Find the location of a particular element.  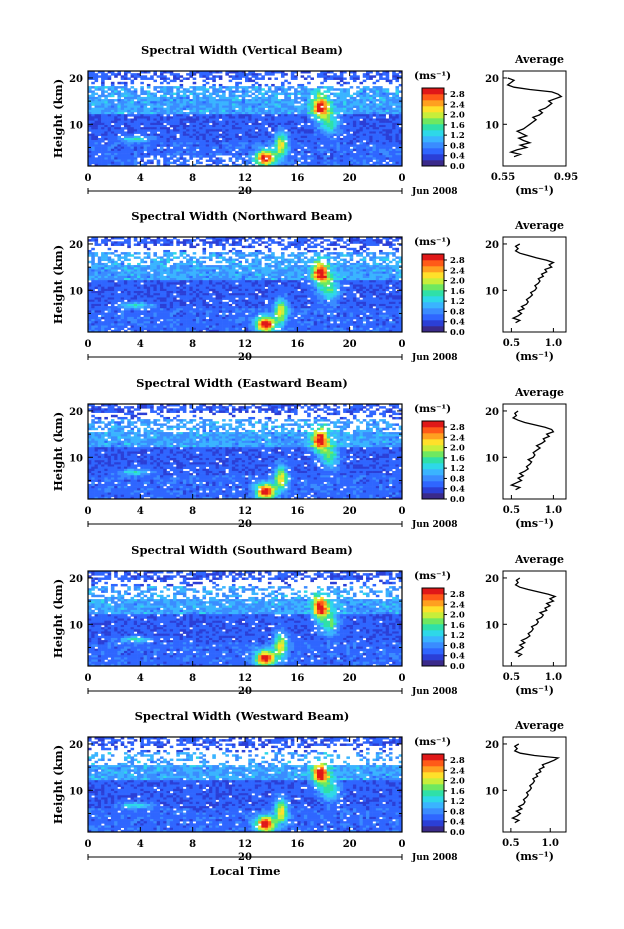

profile-title: Average is located at coordinates (539, 59).